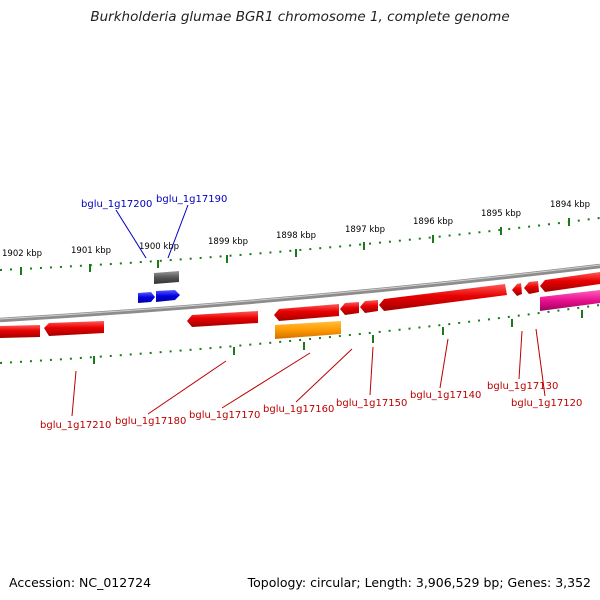  I want to click on gene-bglu-1g17160, so click(308, 330).